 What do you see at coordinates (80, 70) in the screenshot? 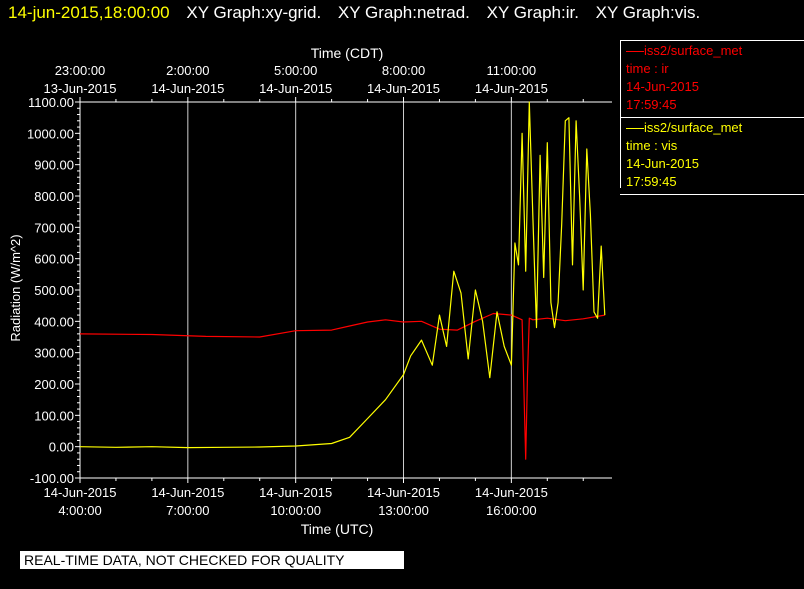
I see `x-top-tick-time: 23:00:00` at bounding box center [80, 70].